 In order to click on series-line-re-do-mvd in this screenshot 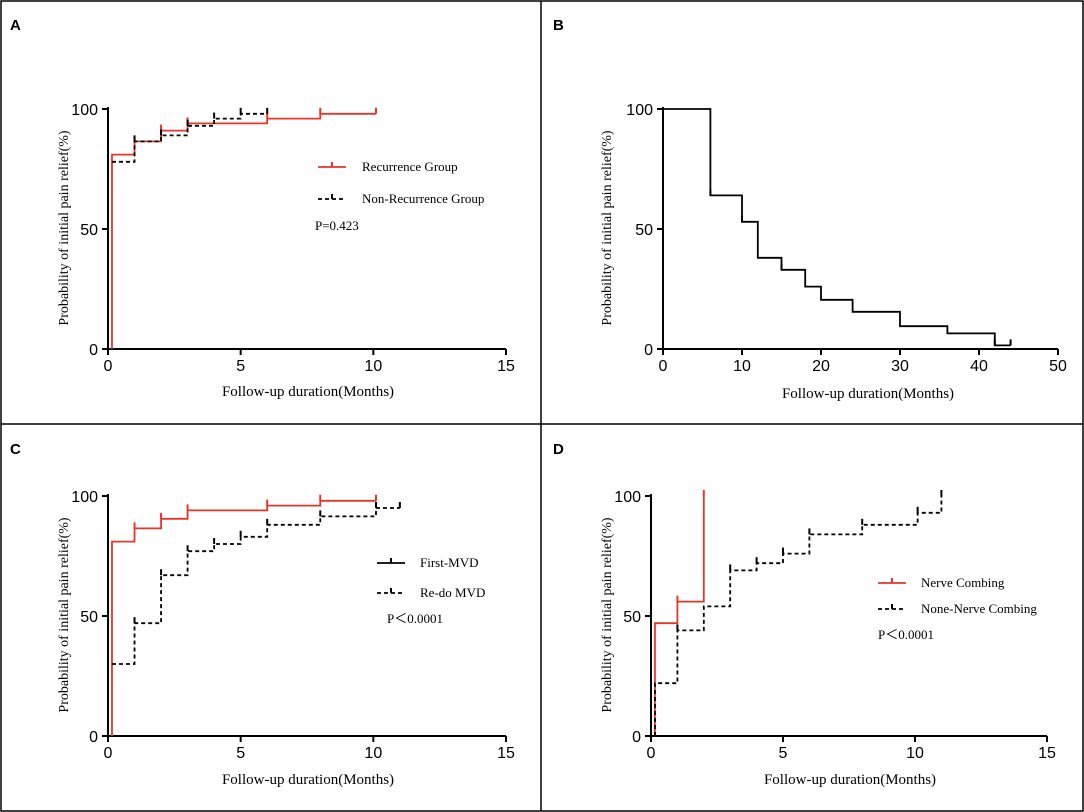, I will do `click(255, 586)`.